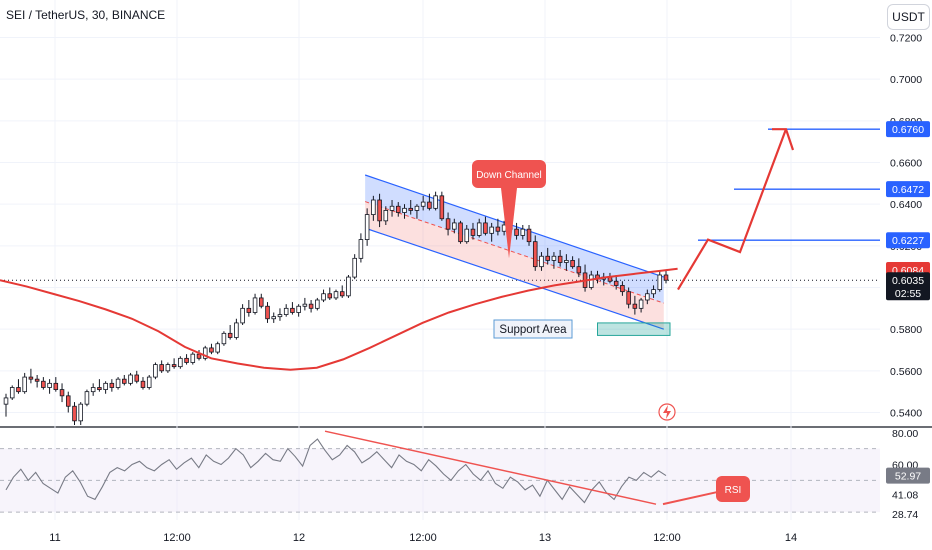 The height and width of the screenshot is (550, 932). Describe the element at coordinates (906, 80) in the screenshot. I see `price-tick-label: 0.7000` at that location.